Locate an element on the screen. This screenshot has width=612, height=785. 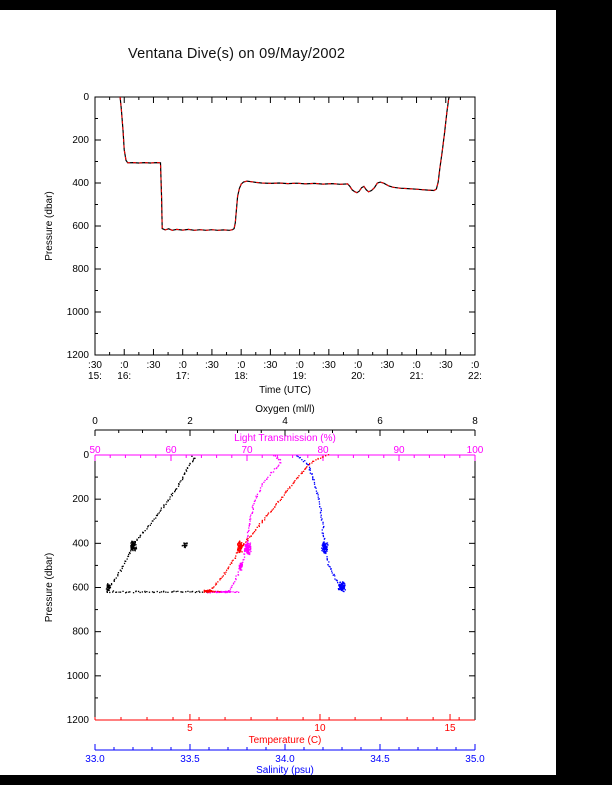
light-axis: 50 60 70 80 90 100 Light Transmission (%) is located at coordinates (286, 447).